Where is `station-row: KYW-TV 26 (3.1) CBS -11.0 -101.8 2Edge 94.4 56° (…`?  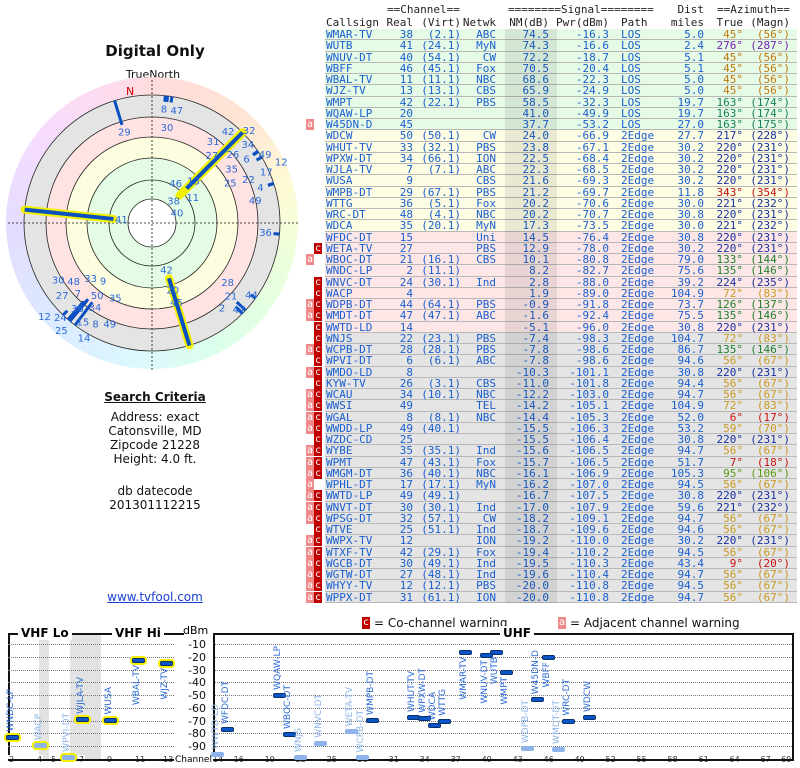 station-row: KYW-TV 26 (3.1) CBS -11.0 -101.8 2Edge 94.4 56° (… is located at coordinates (561, 383).